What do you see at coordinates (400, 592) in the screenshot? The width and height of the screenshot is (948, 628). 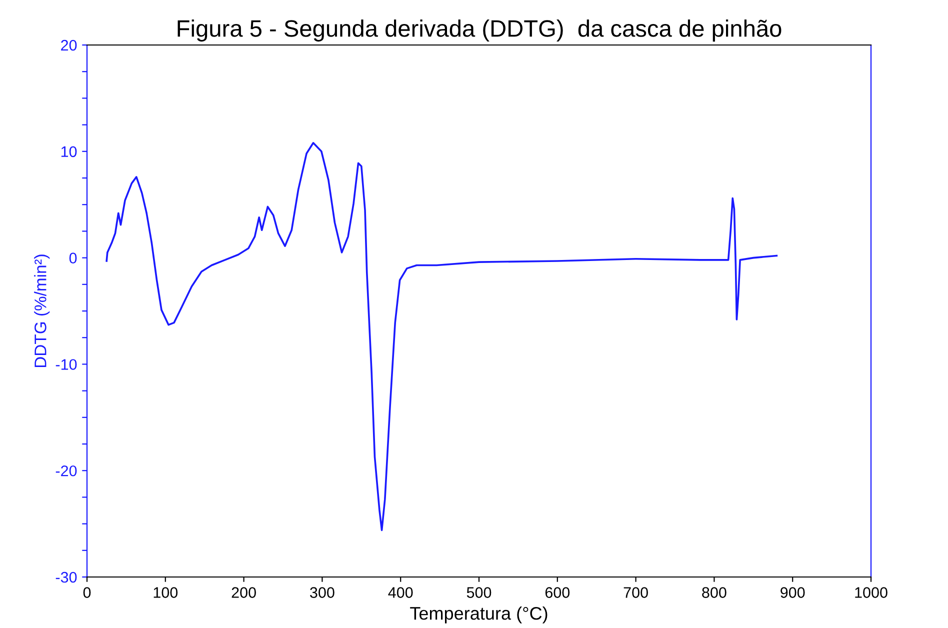 I see `x-tick-label: 400` at bounding box center [400, 592].